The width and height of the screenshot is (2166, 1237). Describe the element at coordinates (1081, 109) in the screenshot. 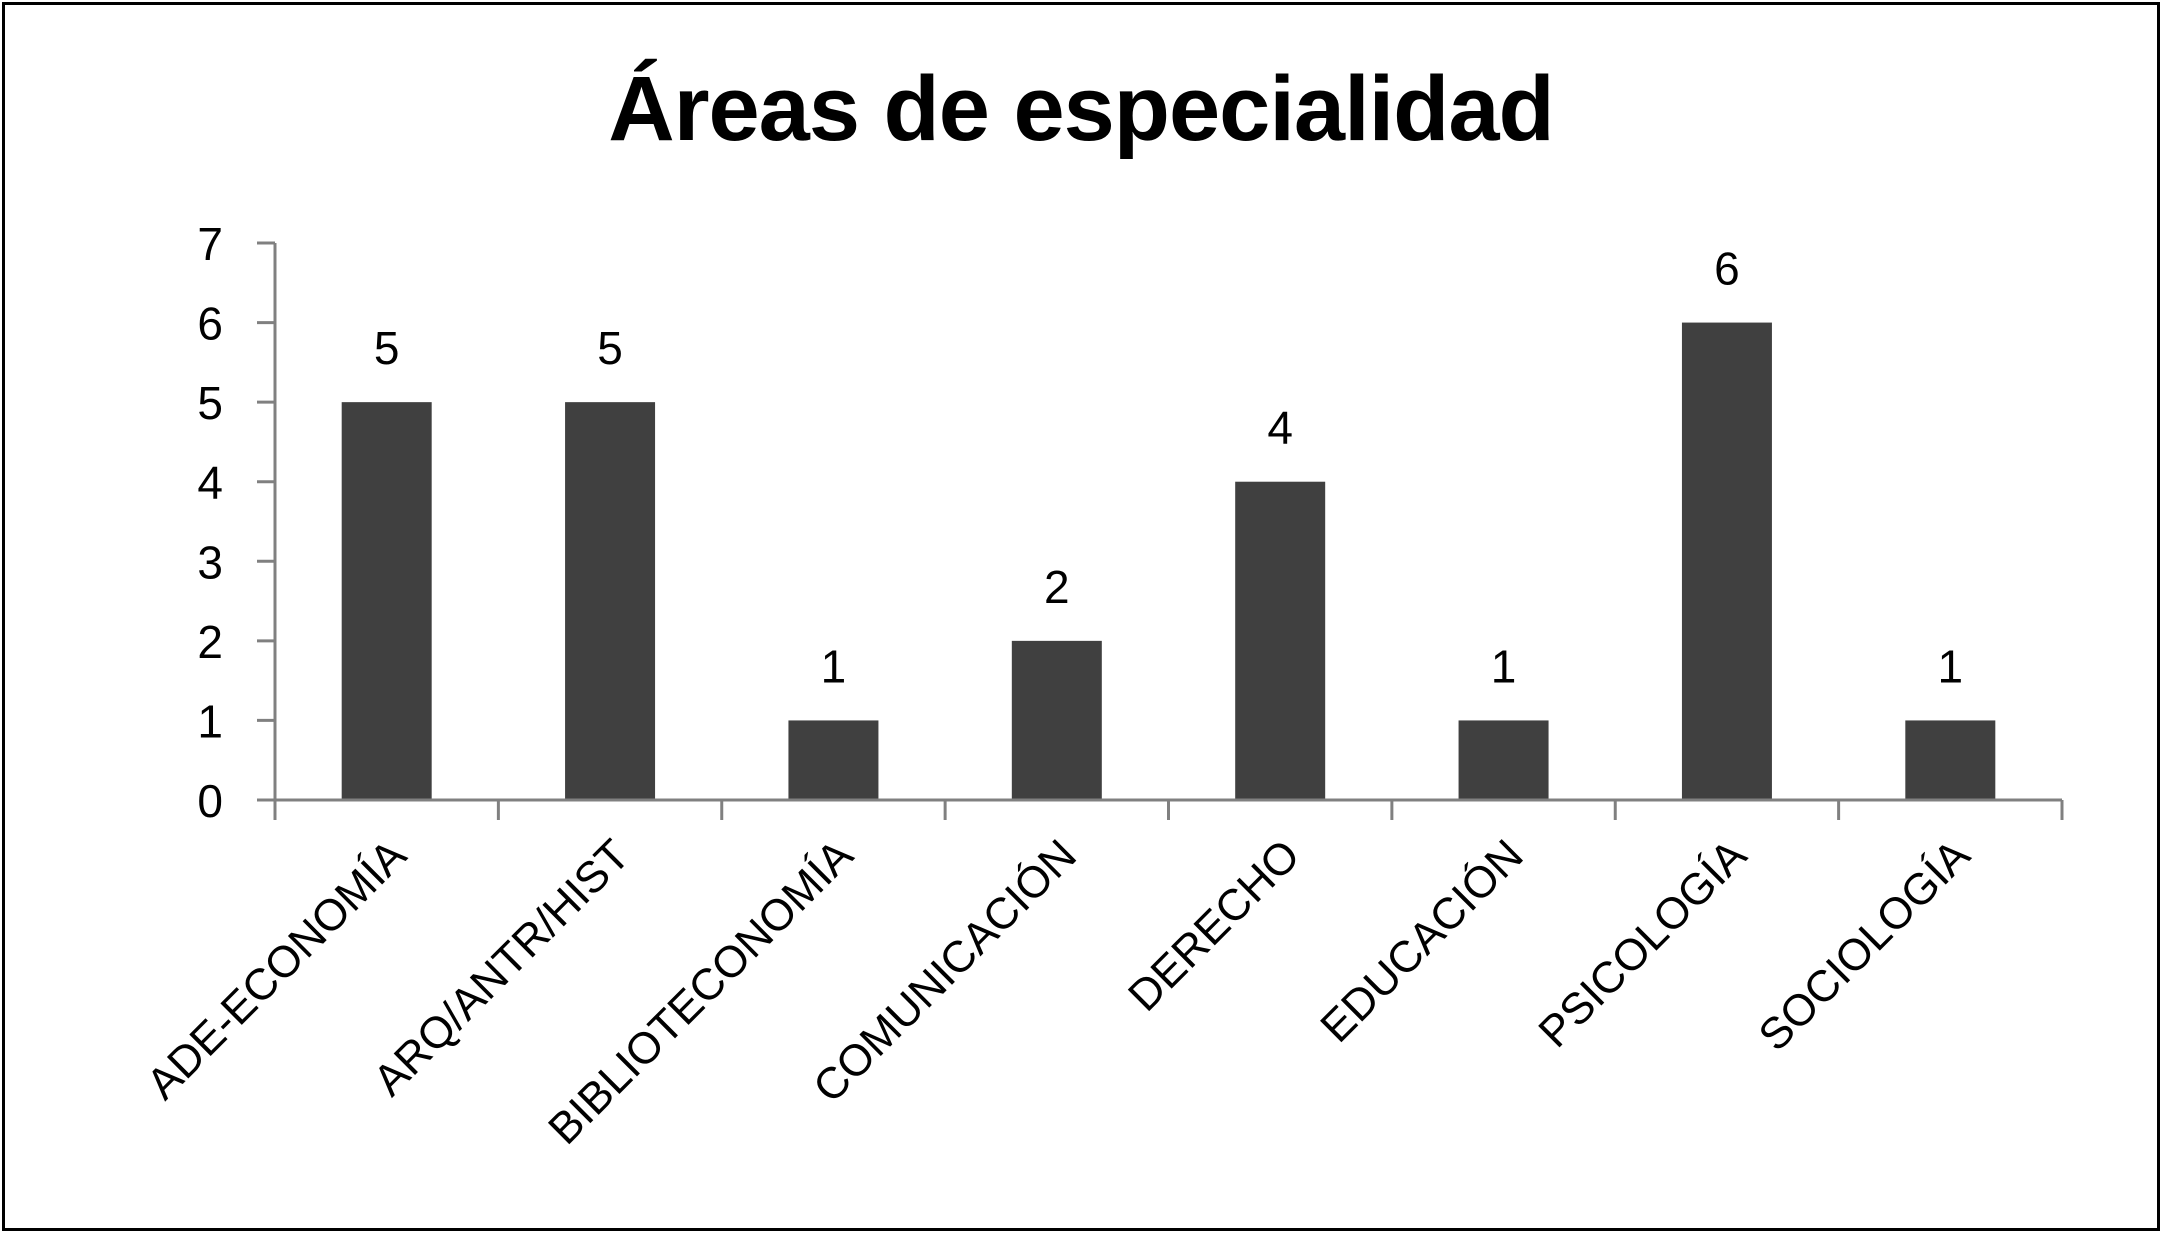

I see `chart-title: Áreas de especialidad` at that location.